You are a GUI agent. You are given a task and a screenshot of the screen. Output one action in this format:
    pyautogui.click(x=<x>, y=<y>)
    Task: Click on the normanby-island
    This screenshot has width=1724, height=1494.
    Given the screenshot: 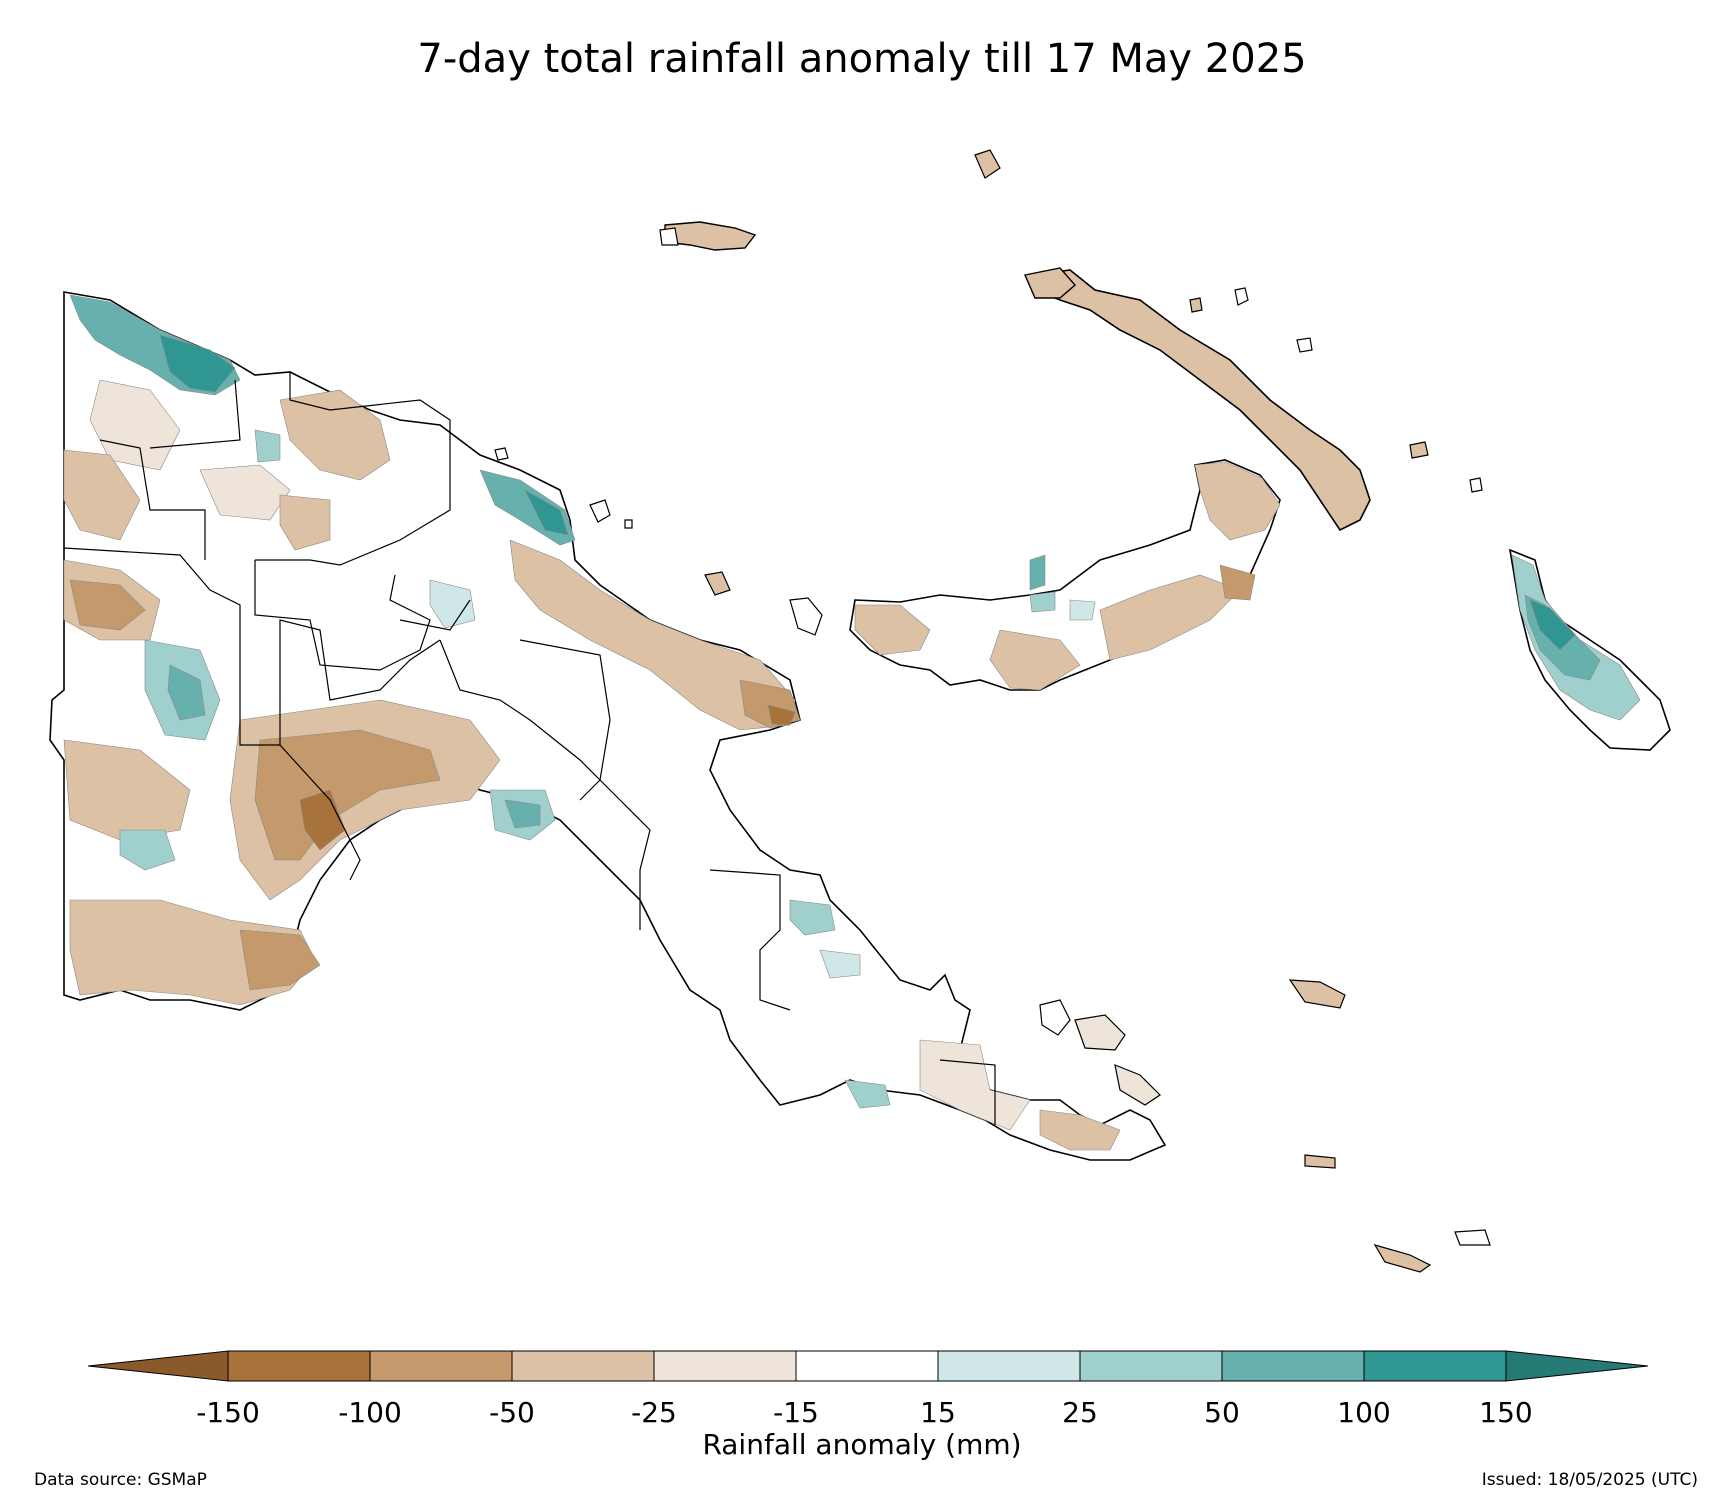 What is the action you would take?
    pyautogui.click(x=1137, y=1085)
    